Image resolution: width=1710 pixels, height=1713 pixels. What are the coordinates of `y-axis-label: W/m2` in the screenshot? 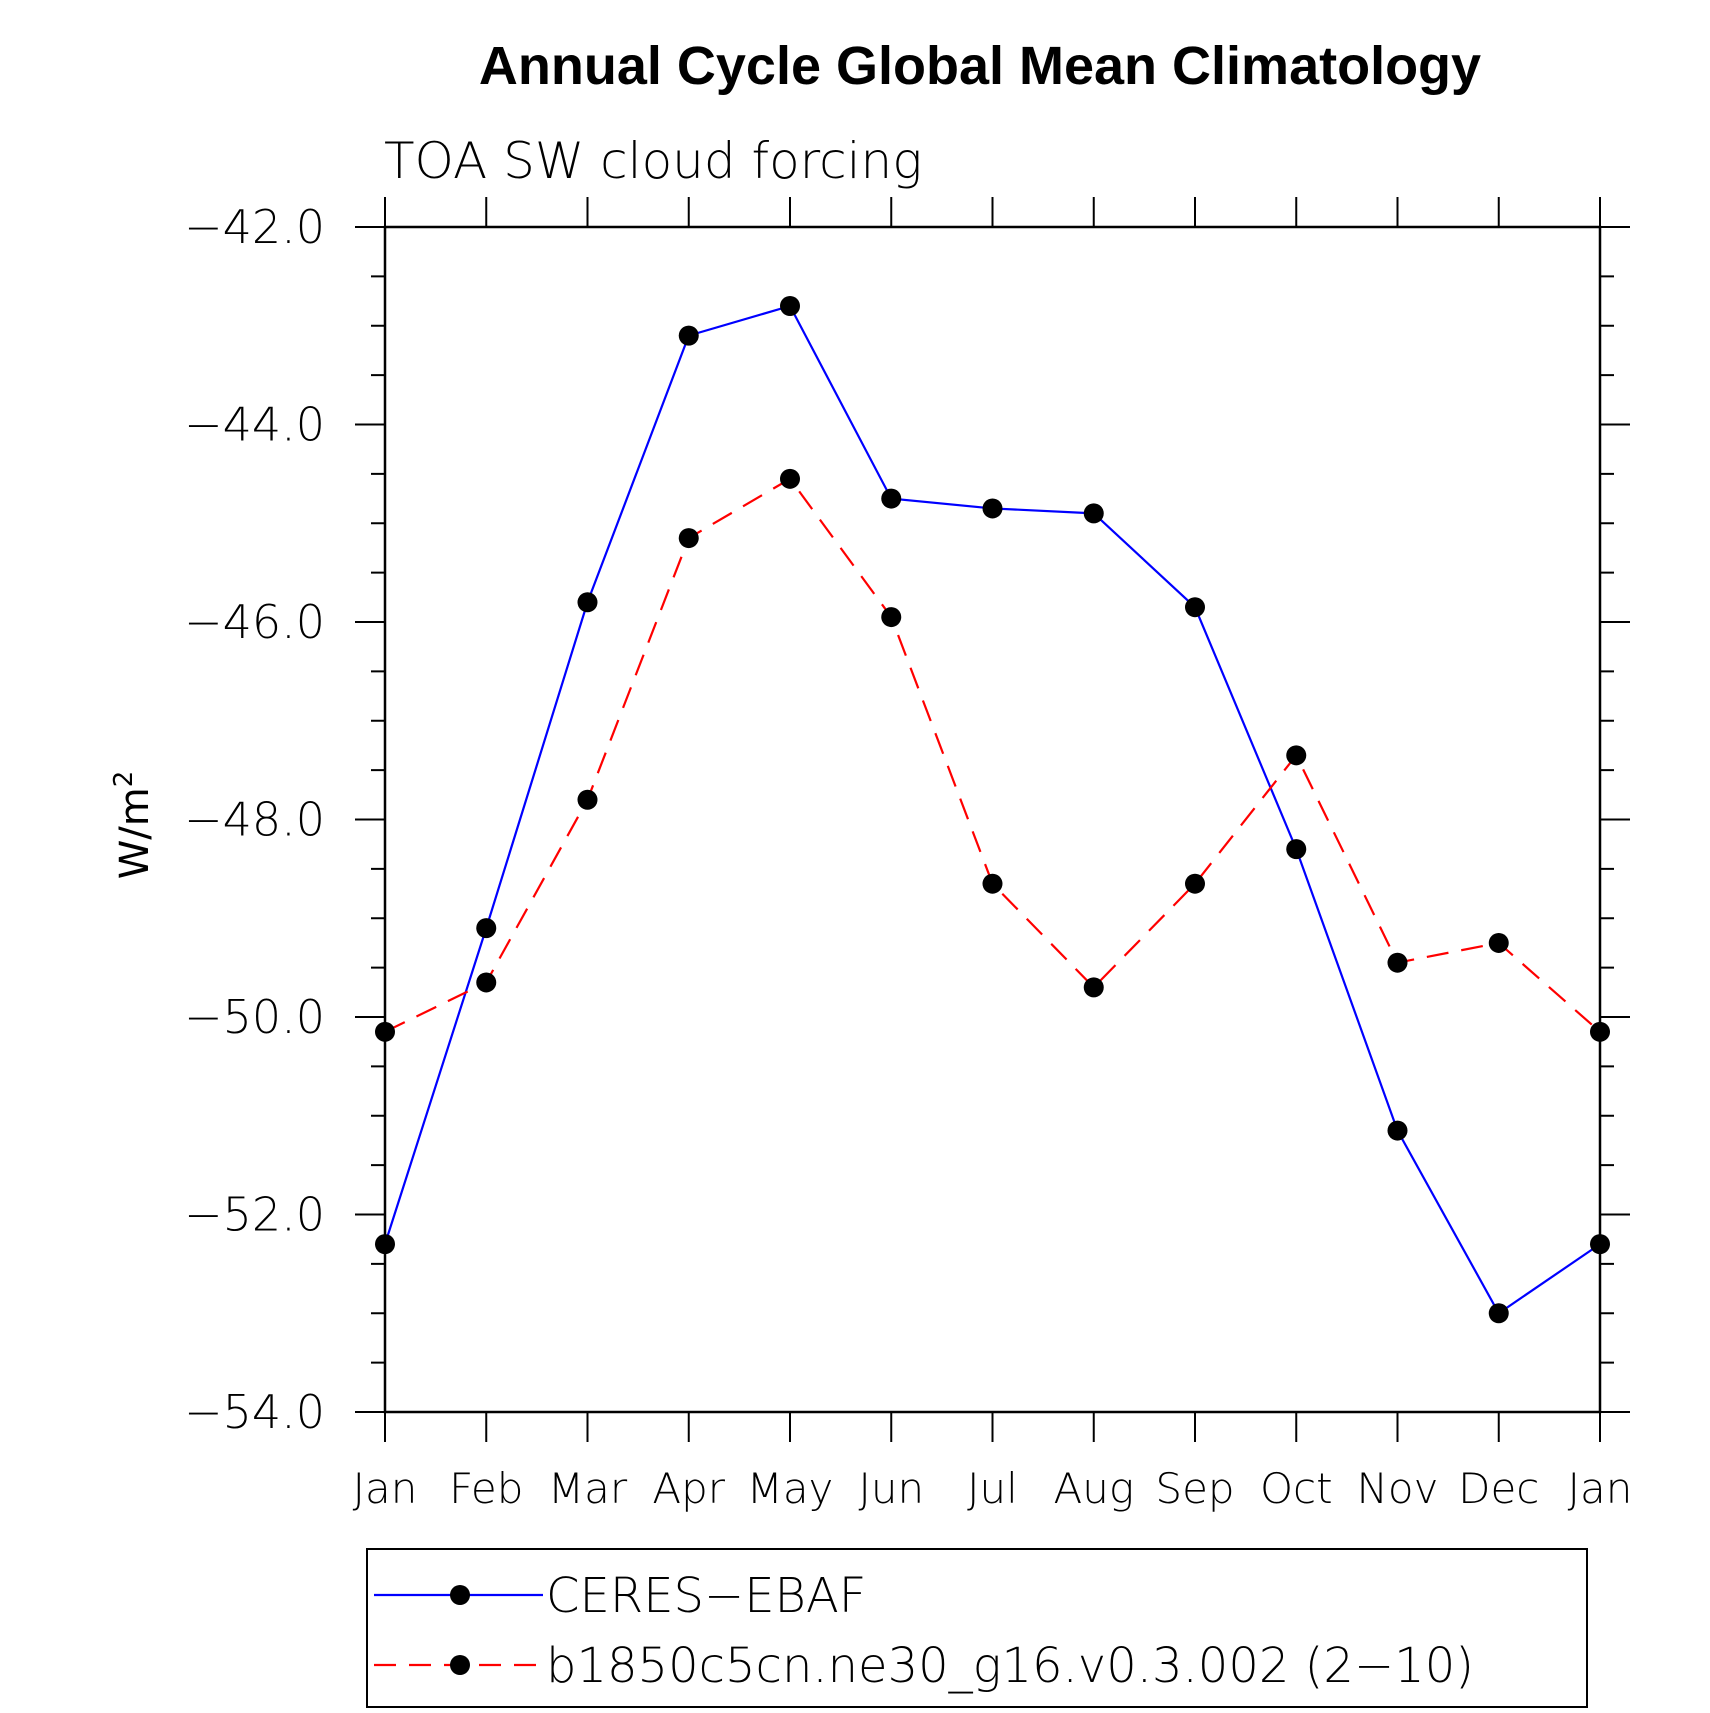 It's located at (133, 825).